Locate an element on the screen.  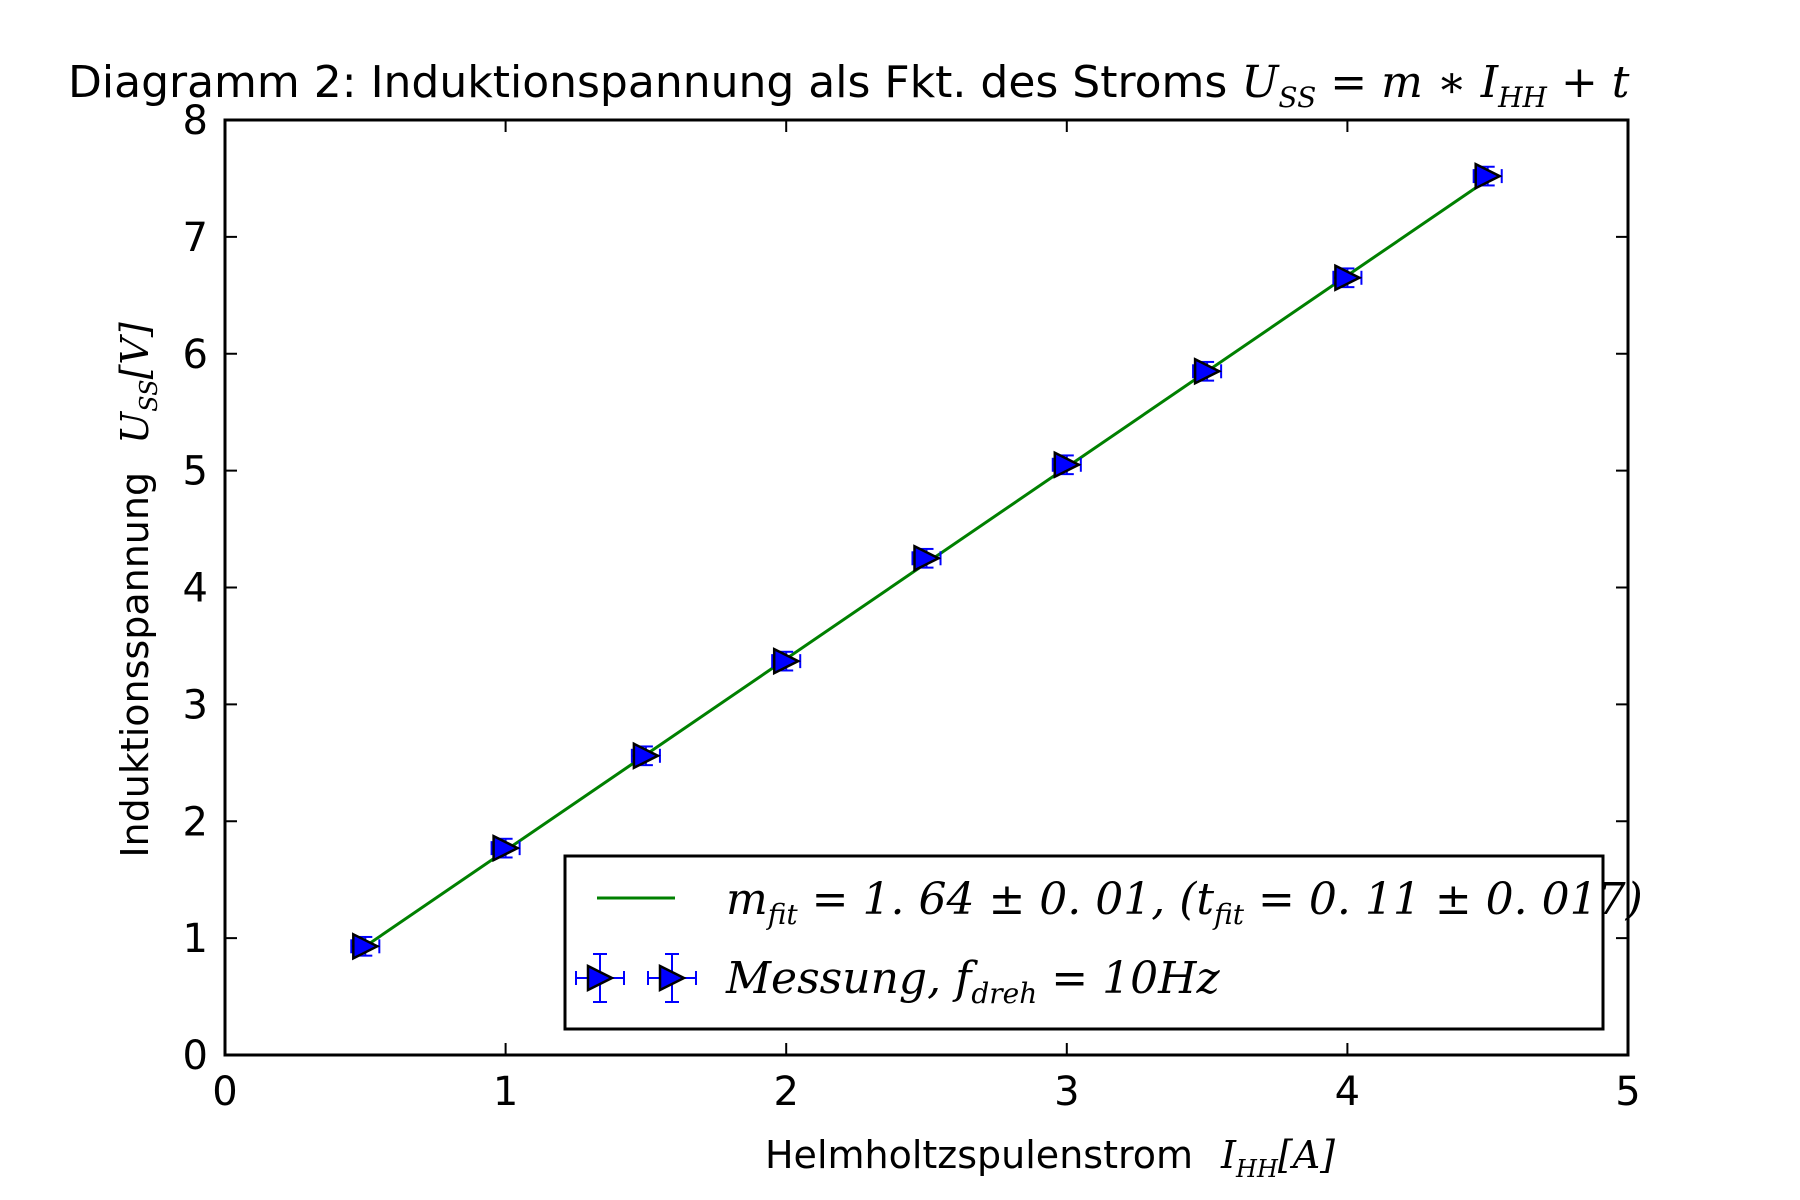
x-tick-label: 1 is located at coordinates (505, 1092).